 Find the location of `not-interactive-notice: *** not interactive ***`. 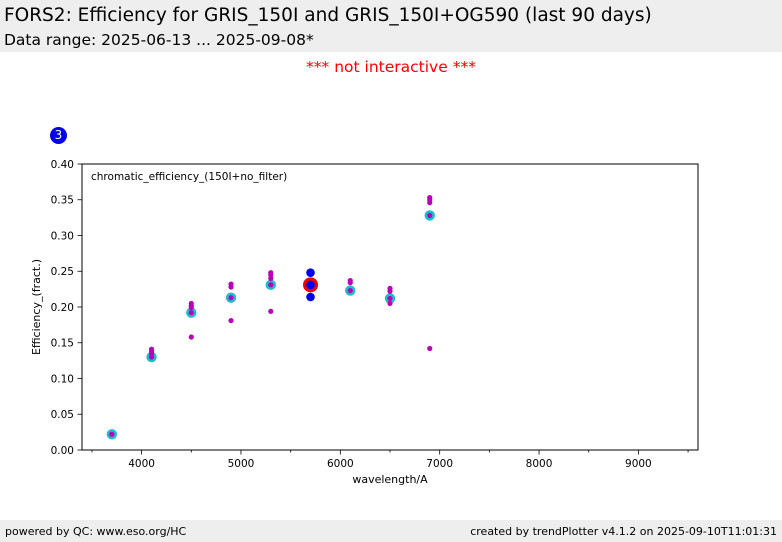

not-interactive-notice: *** not interactive *** is located at coordinates (391, 67).